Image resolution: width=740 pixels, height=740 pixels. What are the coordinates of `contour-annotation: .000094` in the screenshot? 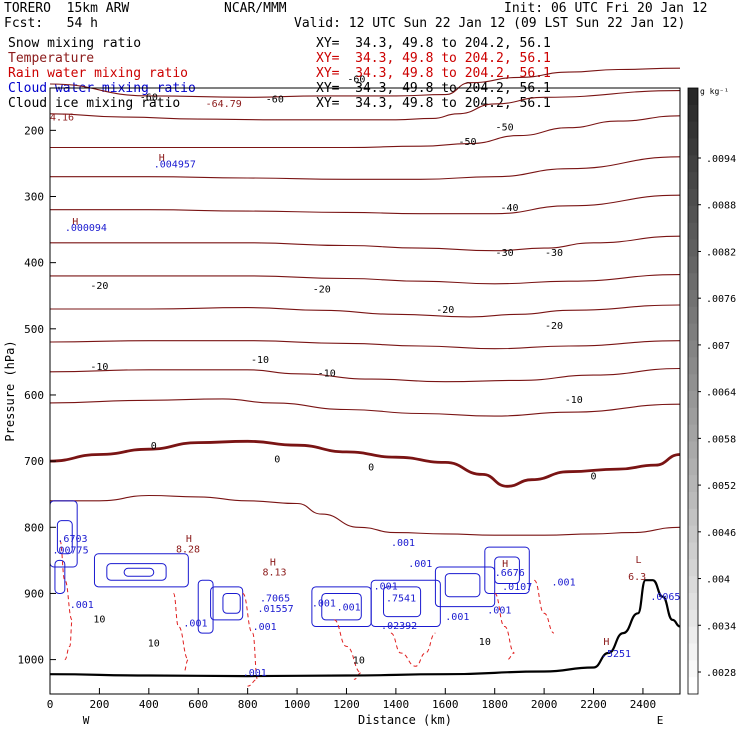 It's located at (86, 228).